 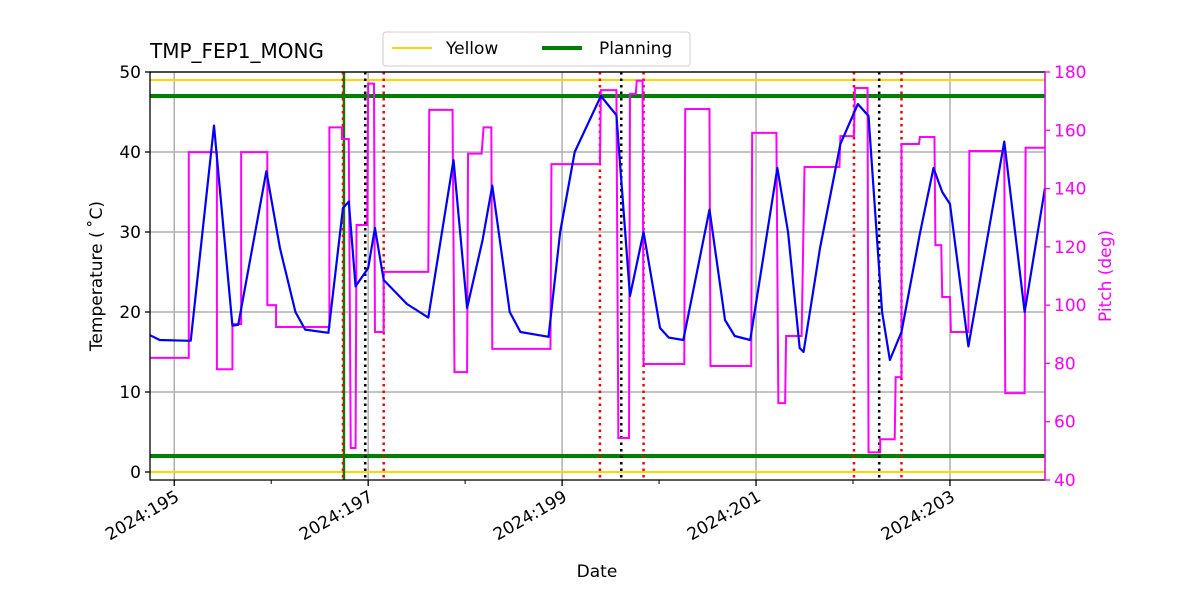 I want to click on y-tick-label: 10, so click(x=130, y=393).